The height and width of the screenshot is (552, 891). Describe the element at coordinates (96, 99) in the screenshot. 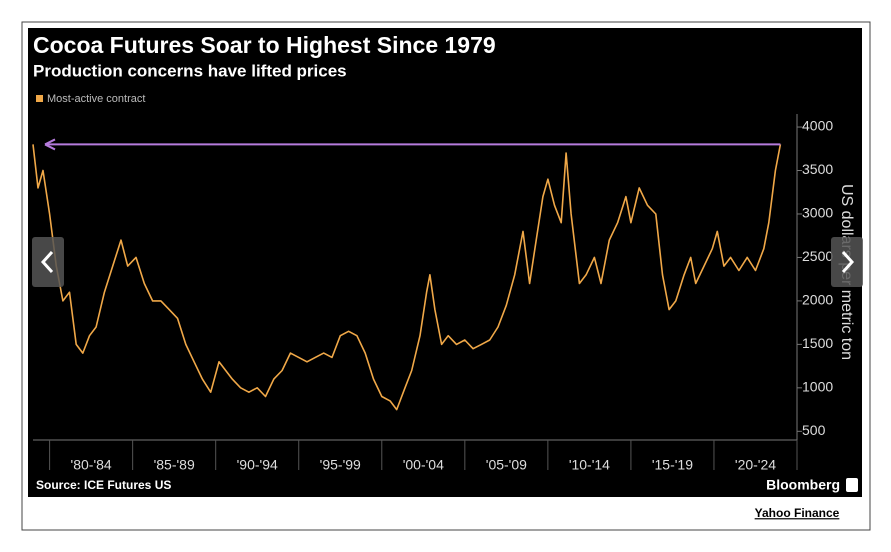

I see `legend-label: Most-active contract` at that location.